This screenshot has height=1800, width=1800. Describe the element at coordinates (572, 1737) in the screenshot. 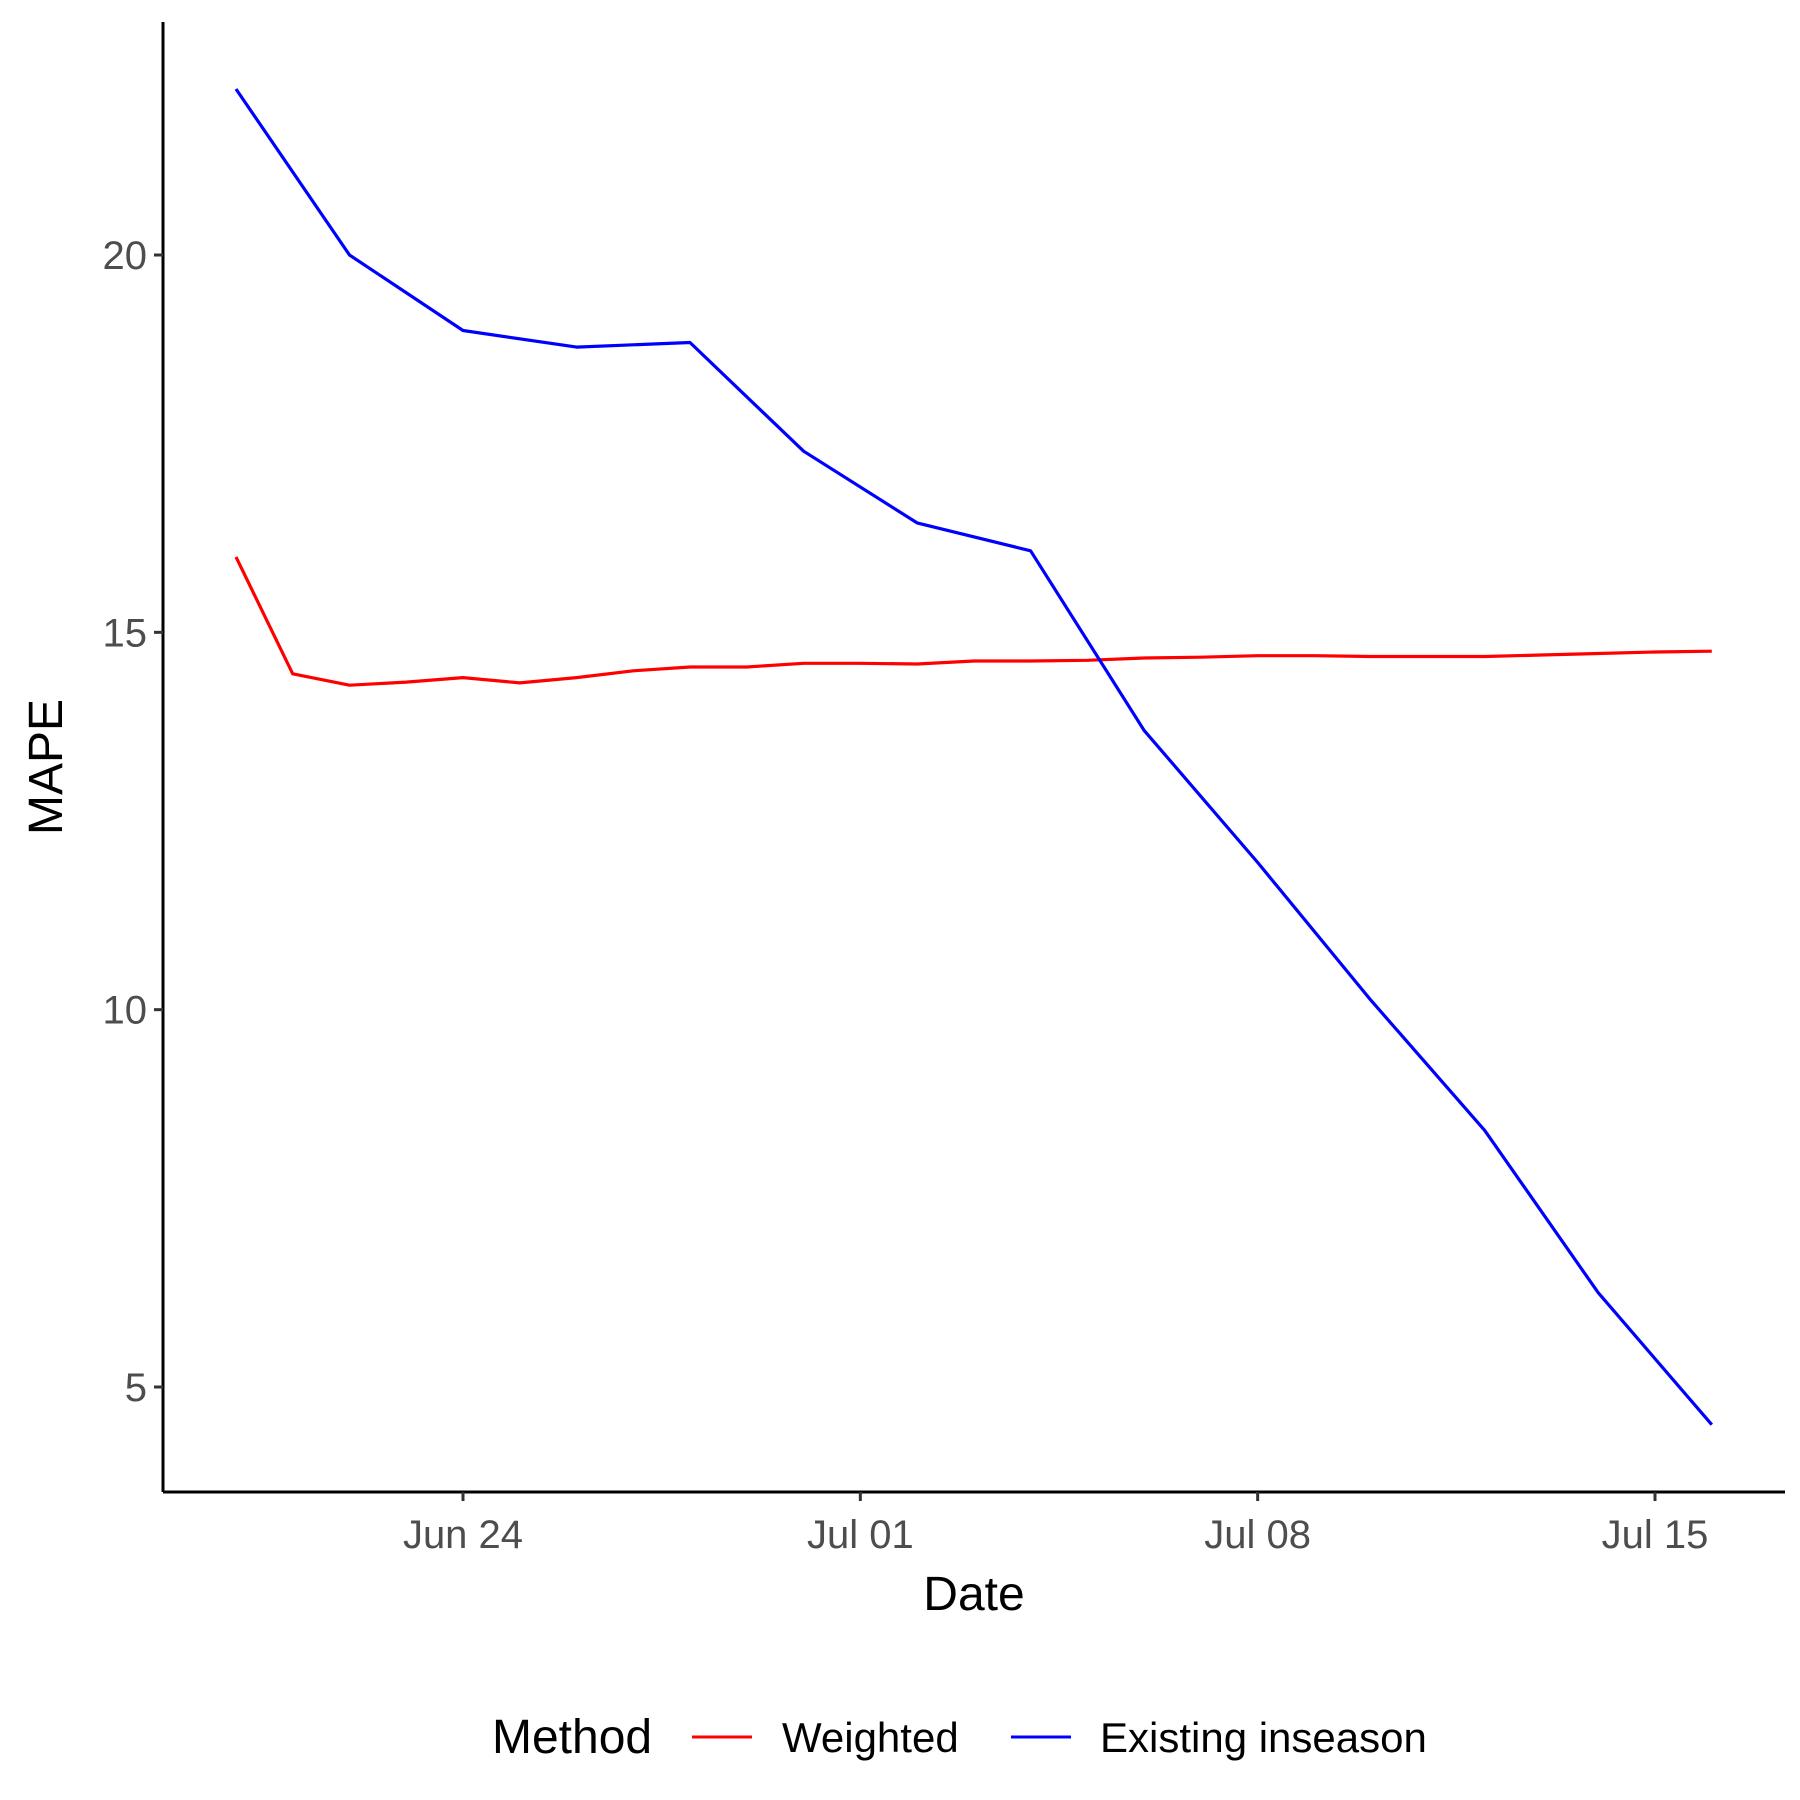

I see `legend-title: Method` at that location.